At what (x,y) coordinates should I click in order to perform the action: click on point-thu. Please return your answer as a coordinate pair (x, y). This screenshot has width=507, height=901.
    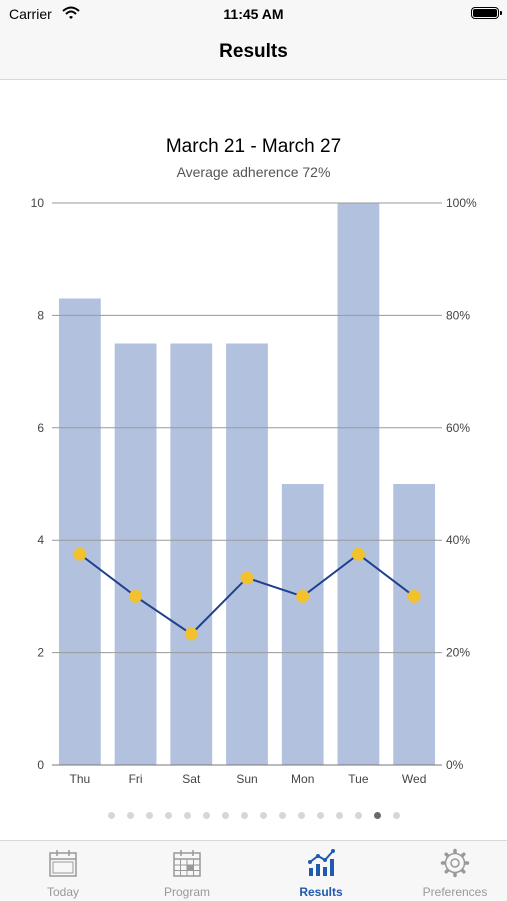
    Looking at the image, I should click on (80, 554).